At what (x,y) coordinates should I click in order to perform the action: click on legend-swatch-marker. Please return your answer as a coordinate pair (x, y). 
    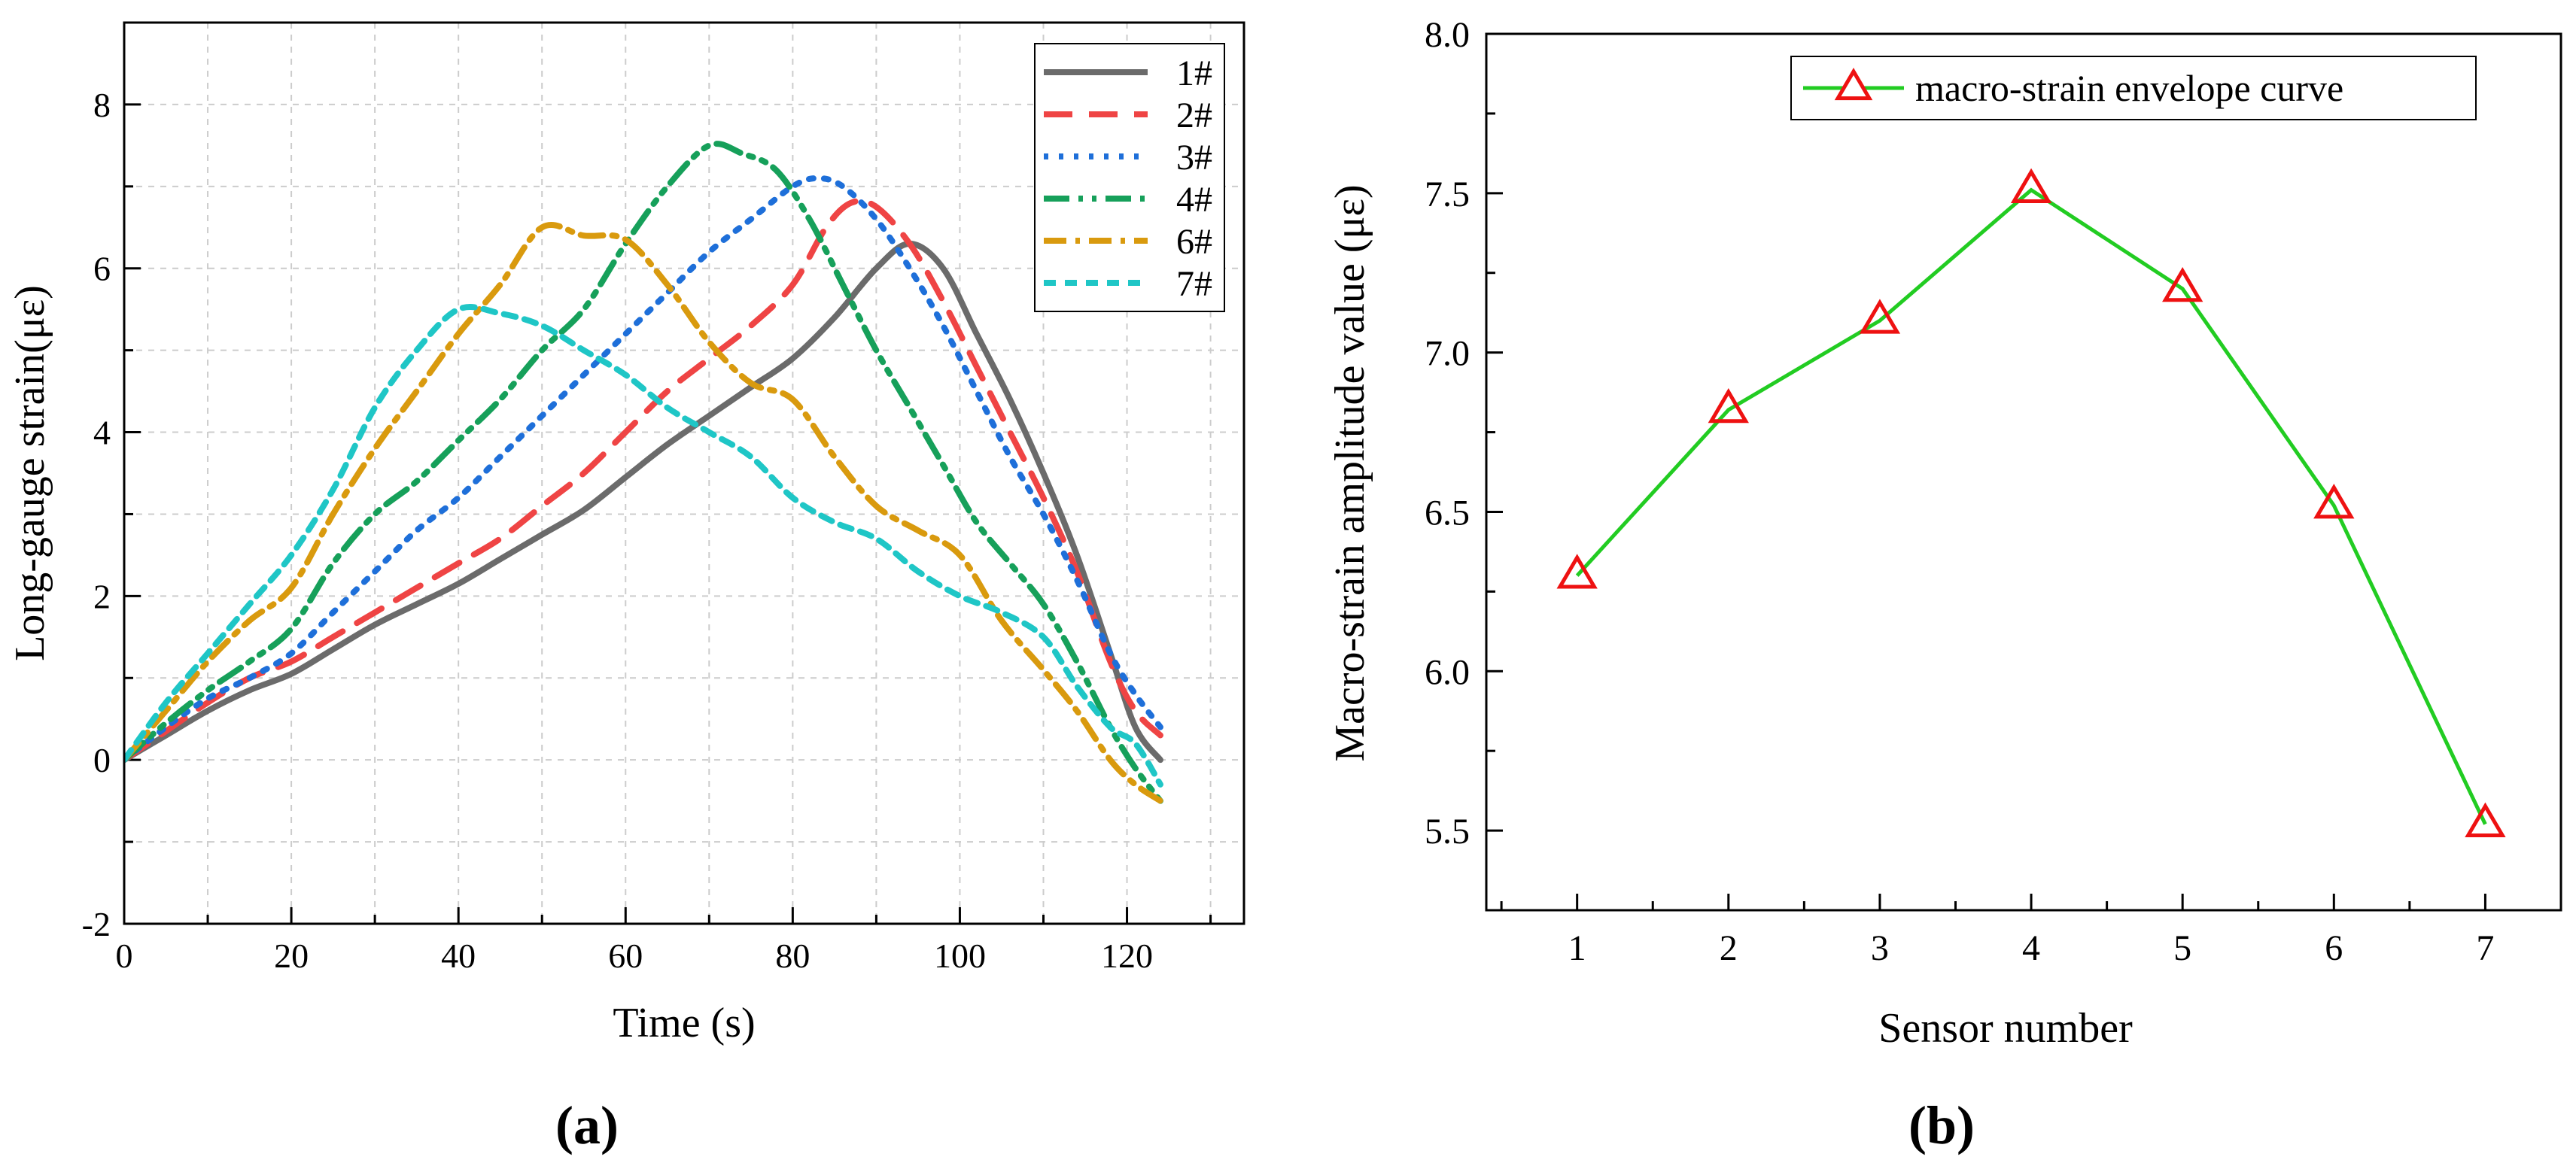
    Looking at the image, I should click on (1853, 84).